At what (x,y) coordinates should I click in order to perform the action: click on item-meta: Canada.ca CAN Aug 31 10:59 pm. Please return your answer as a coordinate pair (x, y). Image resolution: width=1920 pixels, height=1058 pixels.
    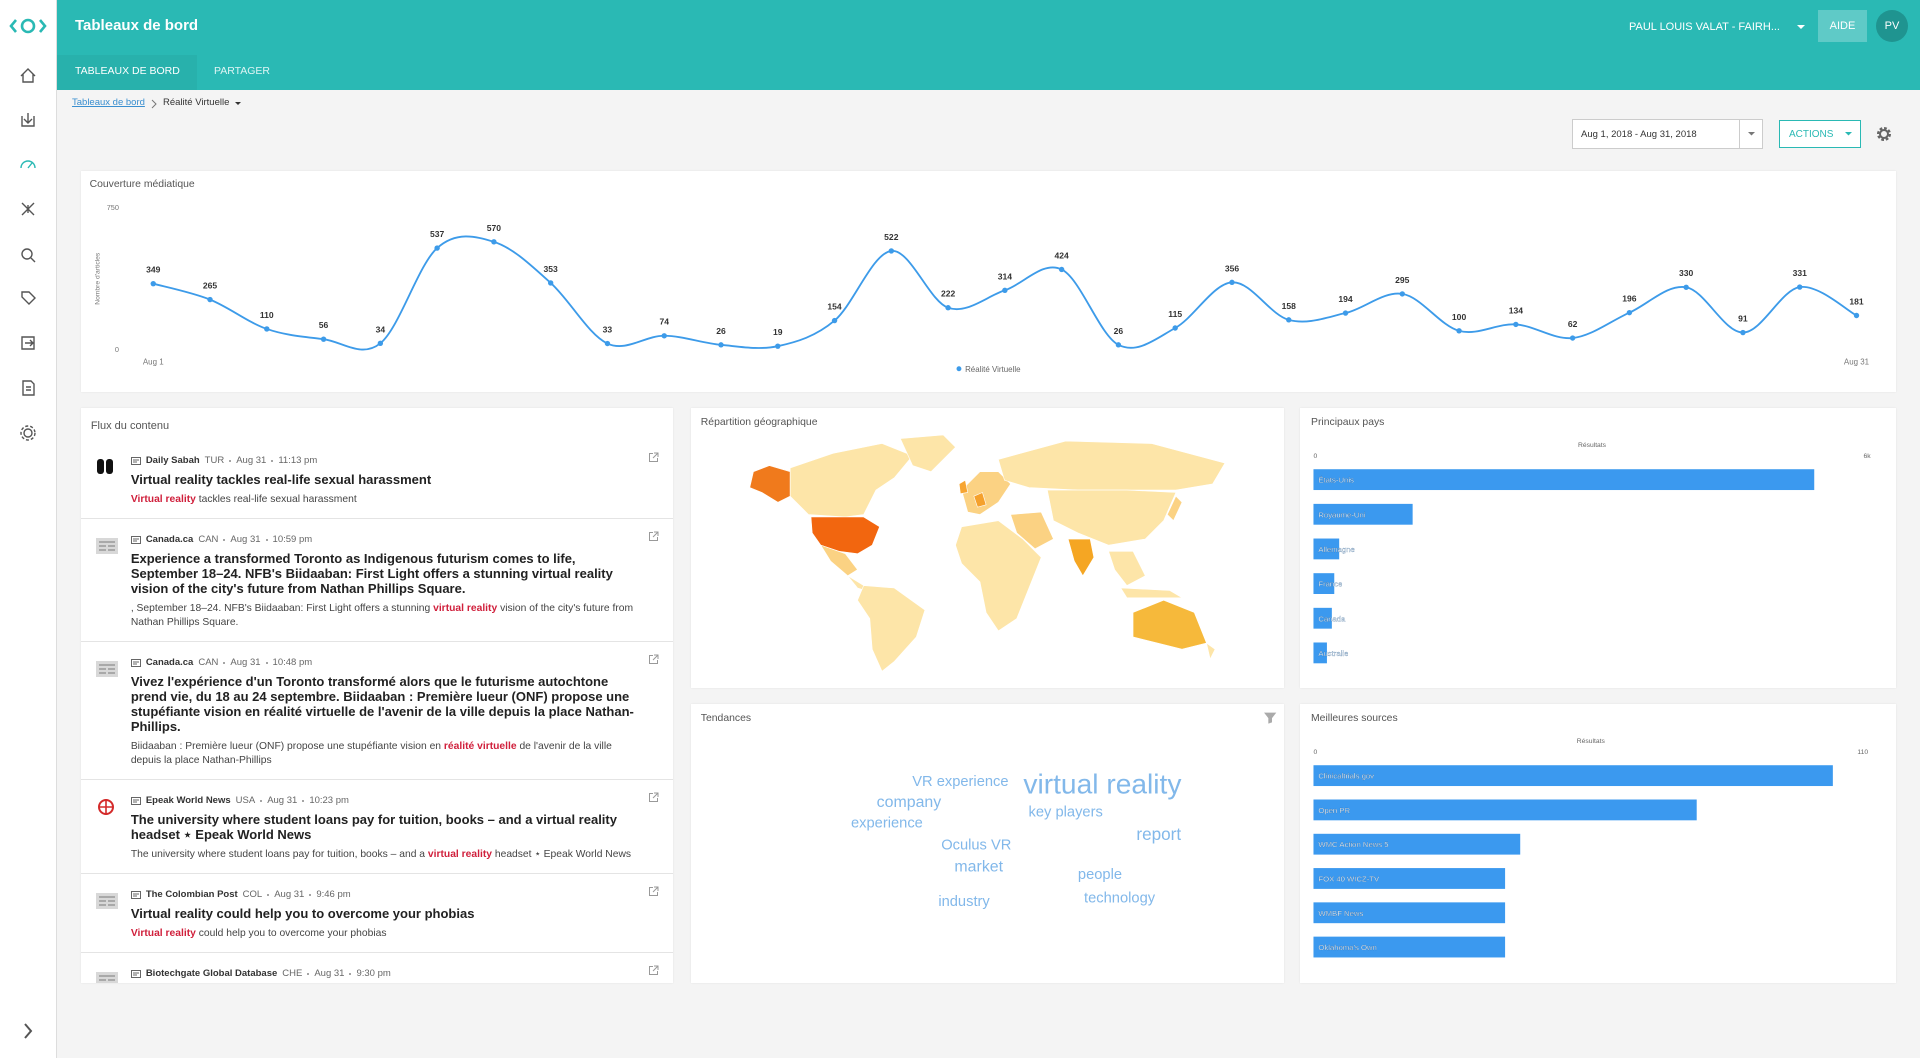
    Looking at the image, I should click on (386, 540).